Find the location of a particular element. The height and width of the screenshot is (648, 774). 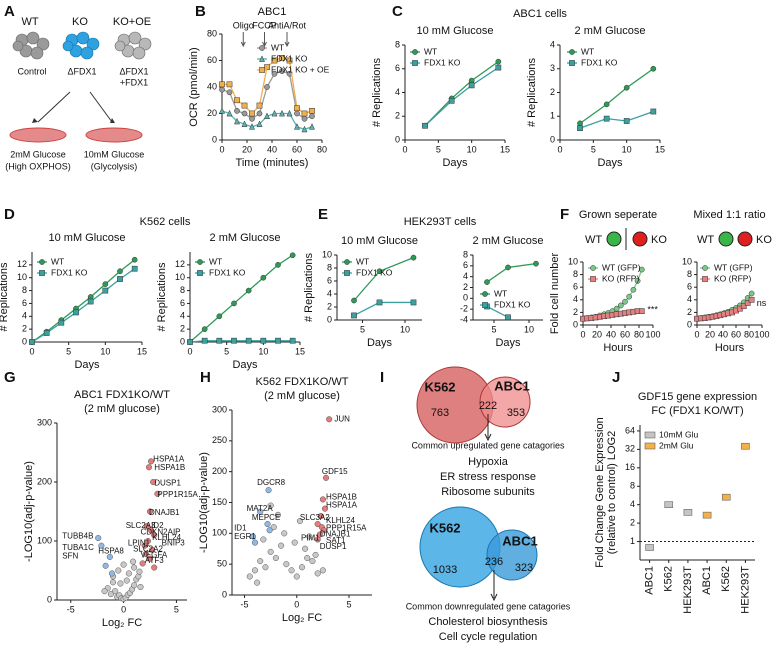

x-tick-label: 80 is located at coordinates (749, 334).